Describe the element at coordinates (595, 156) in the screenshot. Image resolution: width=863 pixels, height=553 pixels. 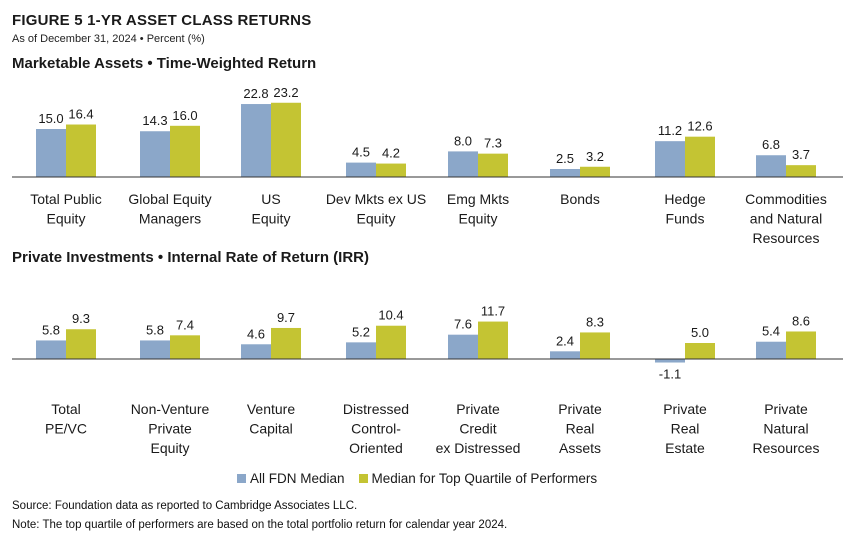
I see `data-label-p0-c5-s1: 3.2` at that location.